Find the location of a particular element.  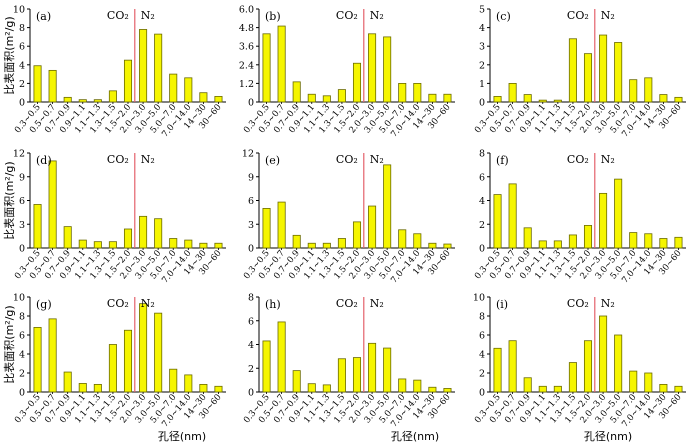

panel-label: (a) is located at coordinates (43, 16).